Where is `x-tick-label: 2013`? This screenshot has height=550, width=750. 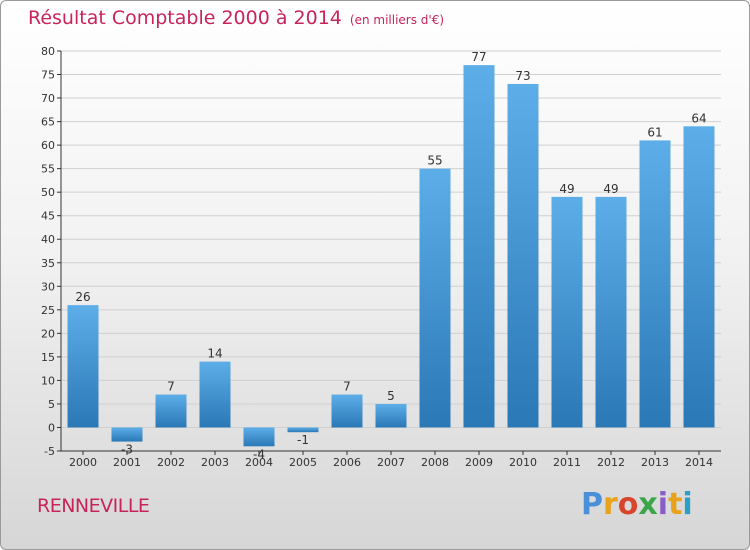 x-tick-label: 2013 is located at coordinates (655, 462).